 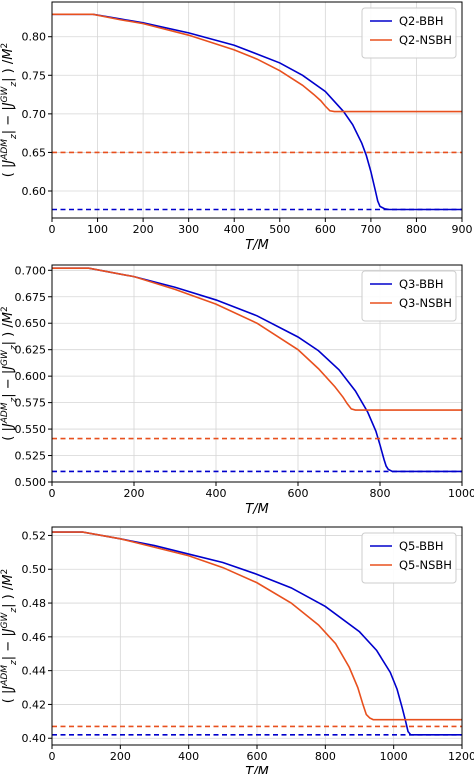 What do you see at coordinates (370, 229) in the screenshot?
I see `x-tick-label: 700` at bounding box center [370, 229].